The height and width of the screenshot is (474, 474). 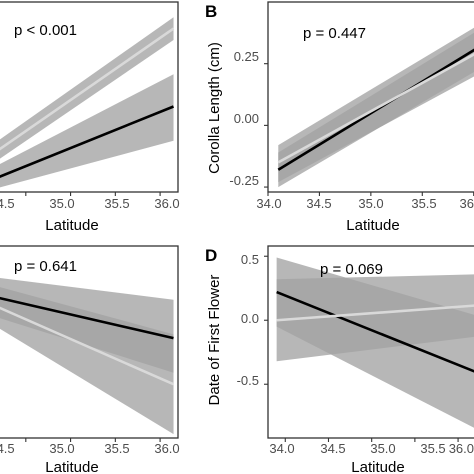 What do you see at coordinates (246, 56) in the screenshot?
I see `panel-b-ytick-1: 0.25` at bounding box center [246, 56].